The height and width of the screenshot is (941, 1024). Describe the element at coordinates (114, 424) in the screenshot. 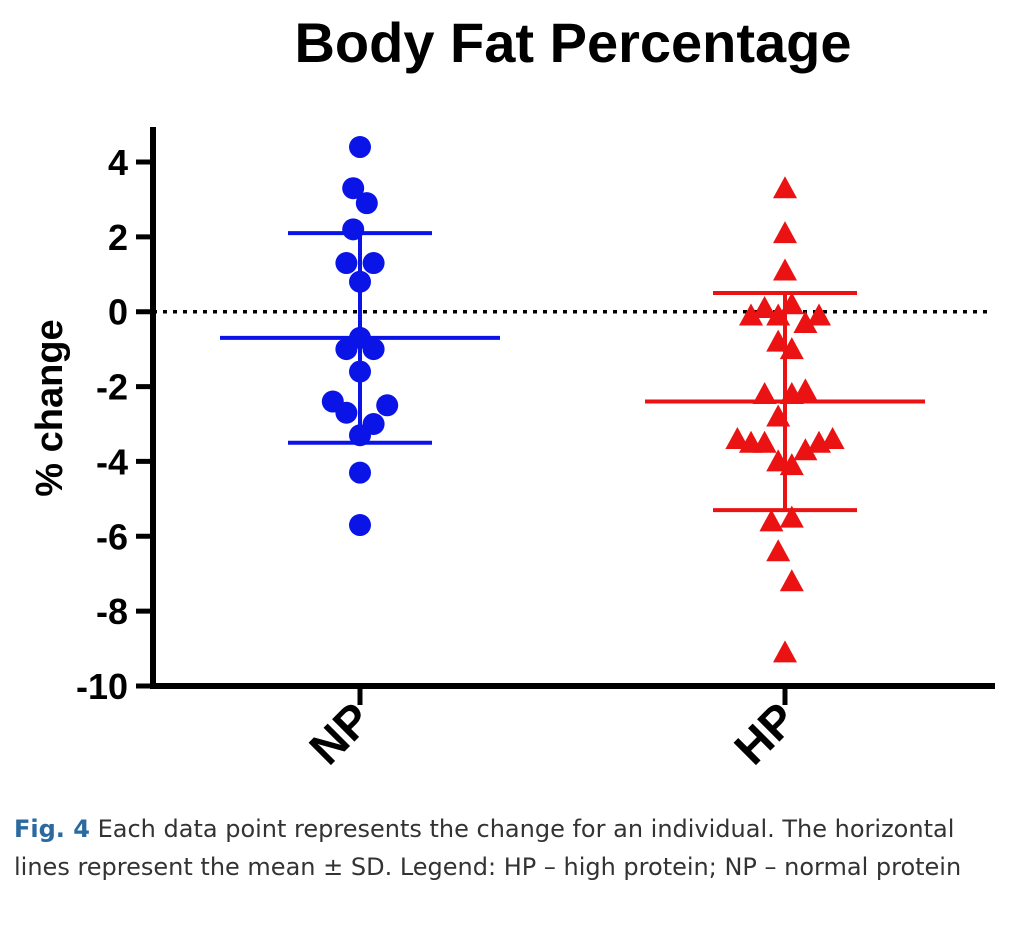

I see `y-axis-ticks: 4 2 0 -2 -4 -6 -8 -10` at that location.